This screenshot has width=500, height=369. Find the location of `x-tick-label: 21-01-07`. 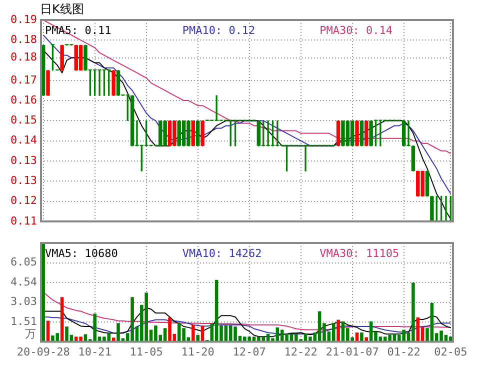

x-tick-label: 21-01-07 is located at coordinates (352, 351).